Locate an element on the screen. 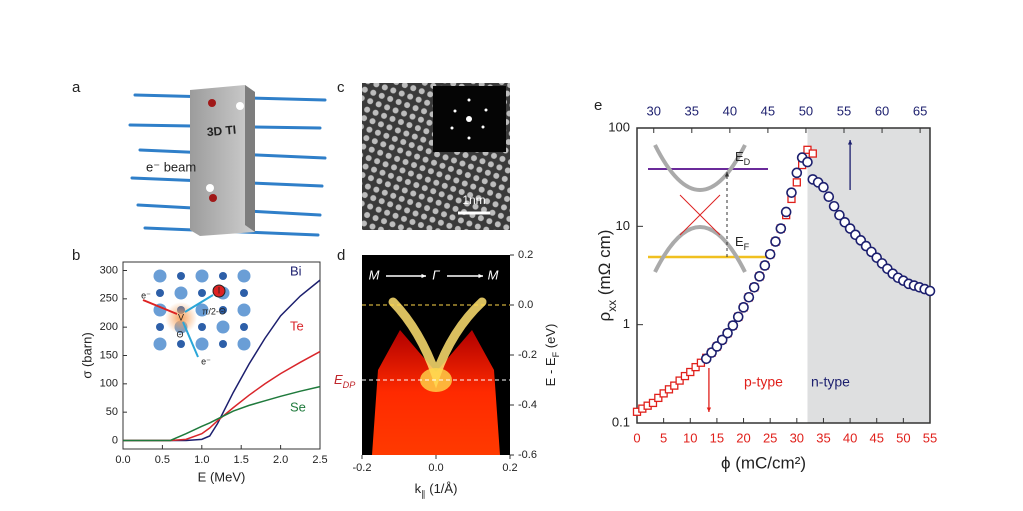  y-tick-label: 100 is located at coordinates (619, 126).